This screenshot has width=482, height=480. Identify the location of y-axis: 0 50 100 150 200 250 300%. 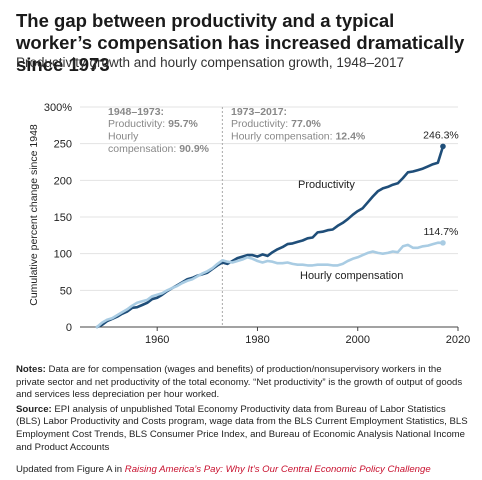
(58, 218).